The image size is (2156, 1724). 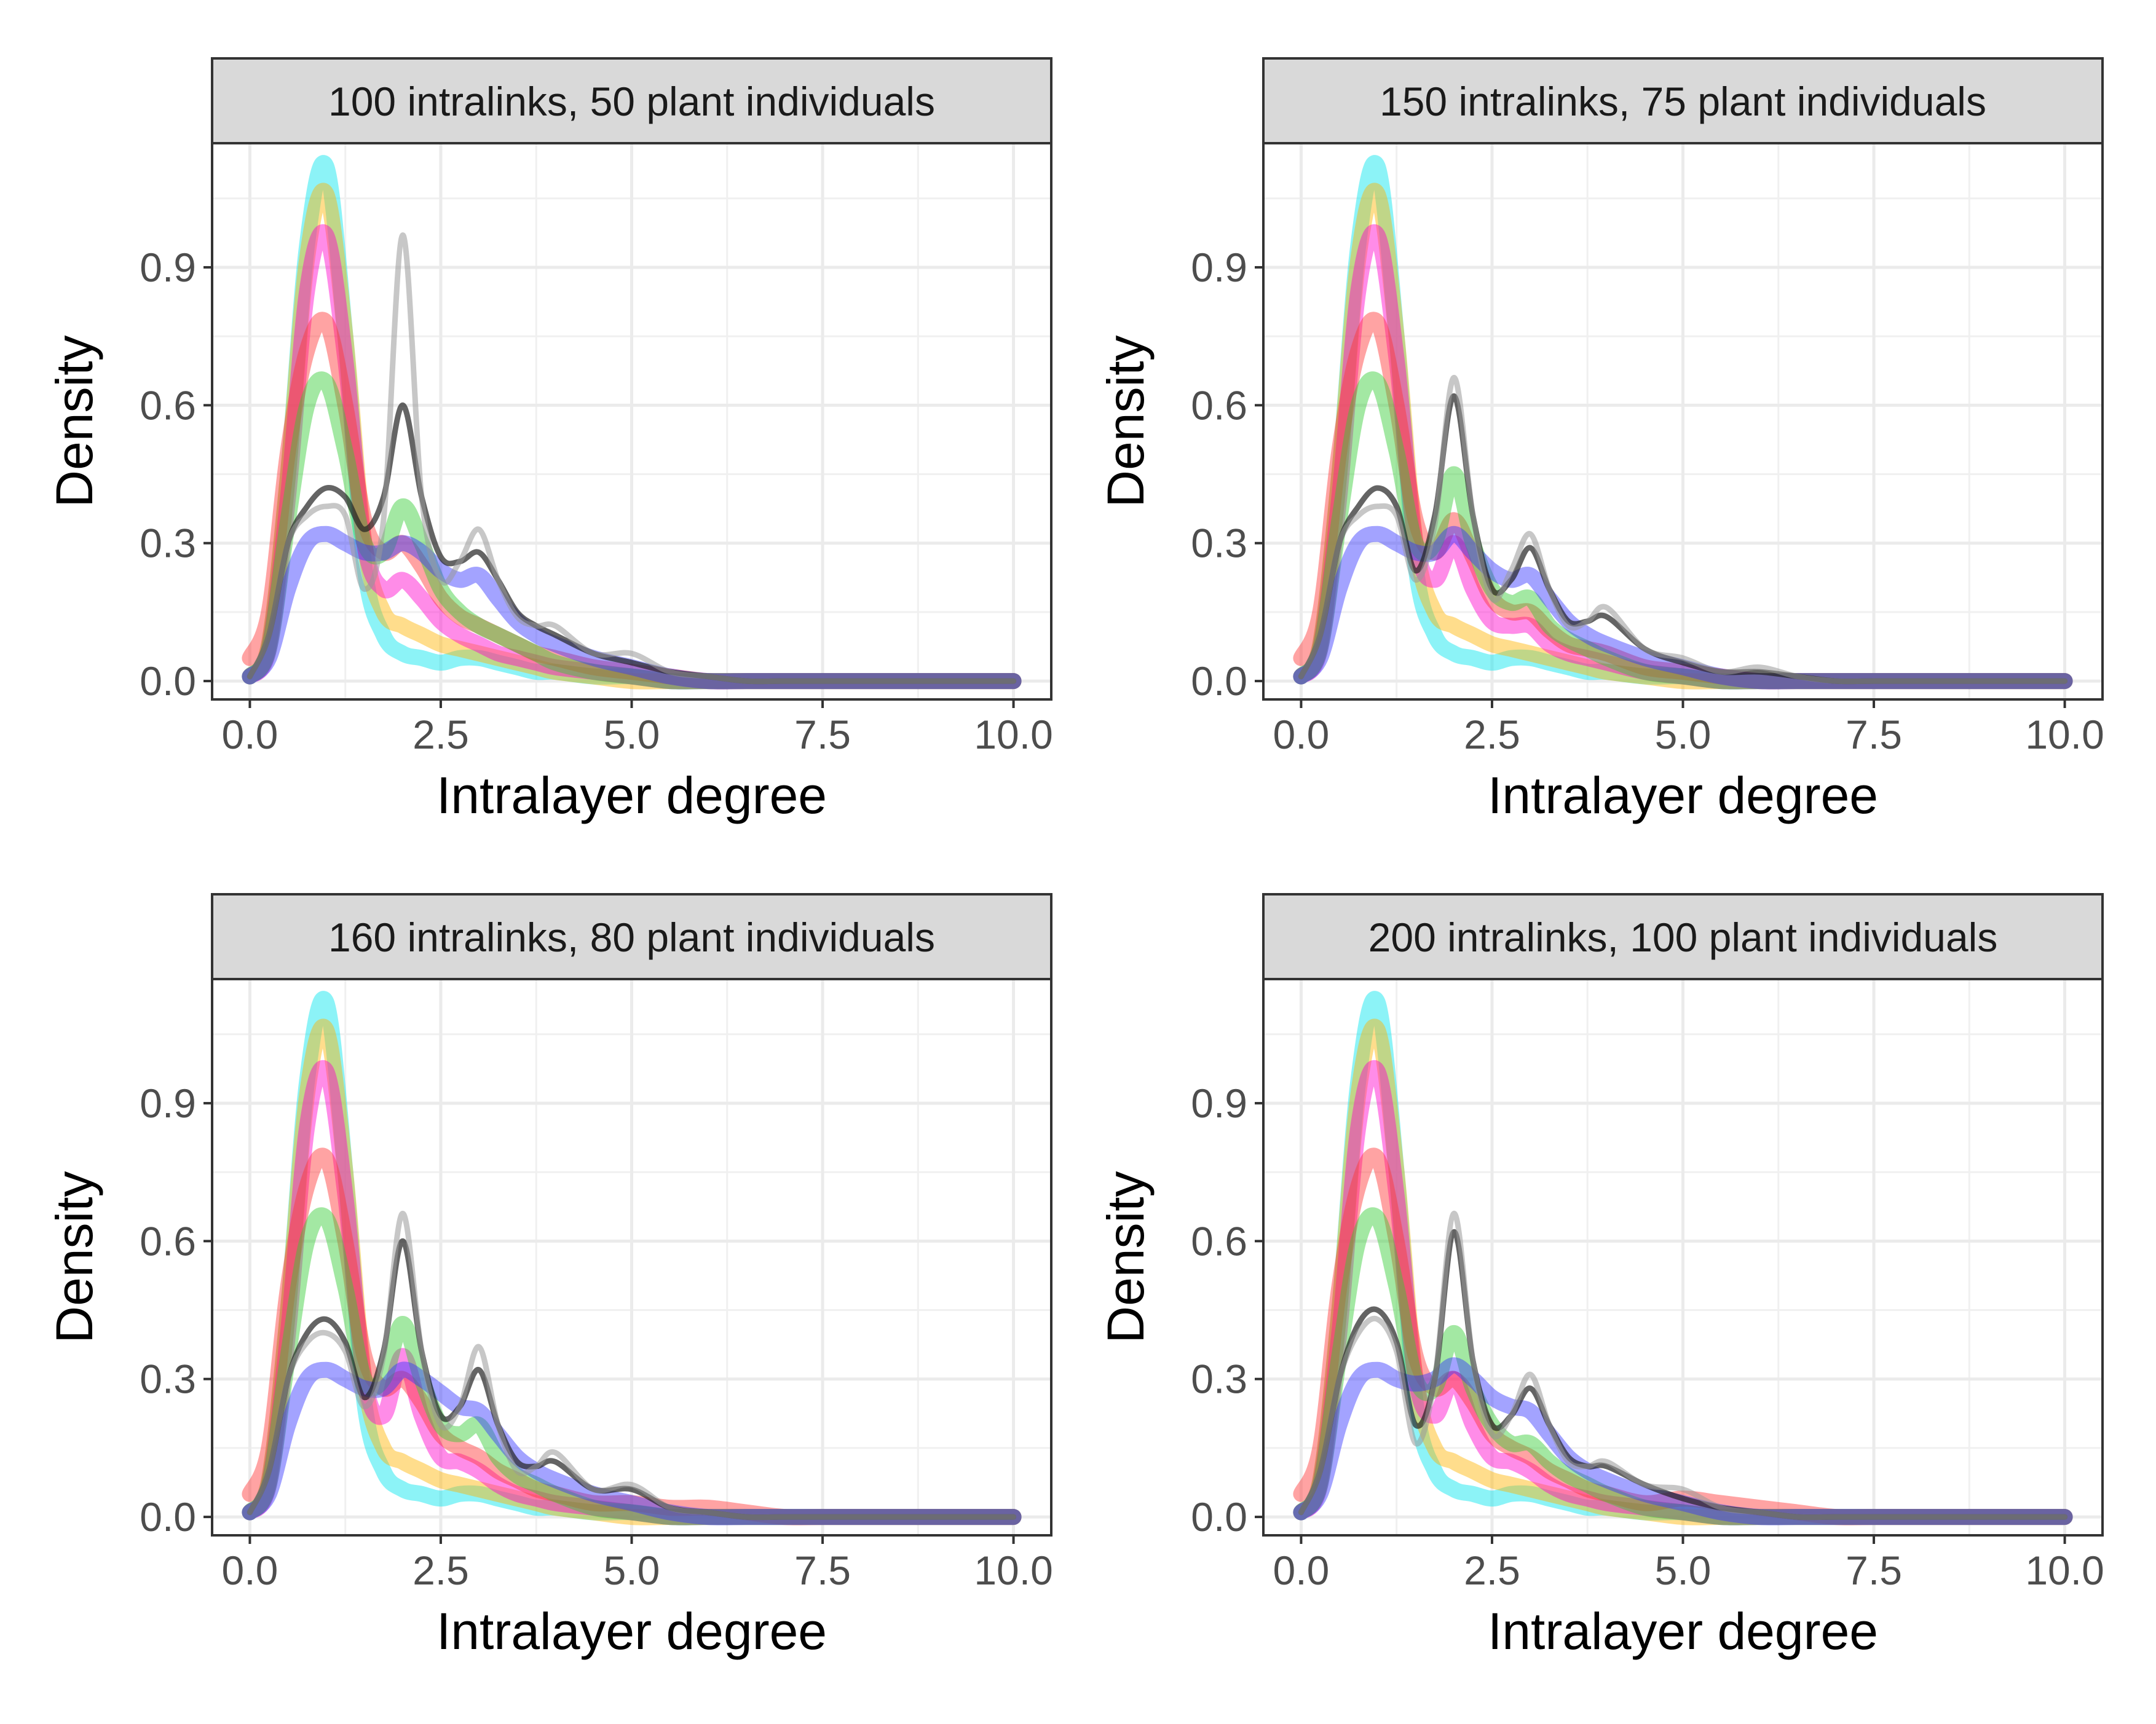 I want to click on strip-label: 200 intralinks, 100 plant individuals, so click(x=1683, y=938).